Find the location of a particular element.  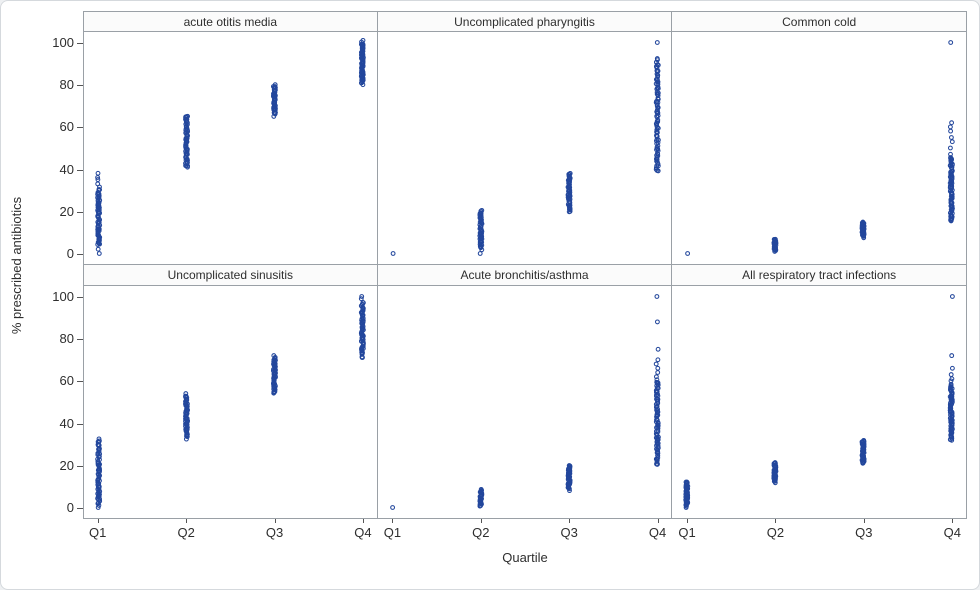

x-axis-title: Quartile is located at coordinates (525, 557).